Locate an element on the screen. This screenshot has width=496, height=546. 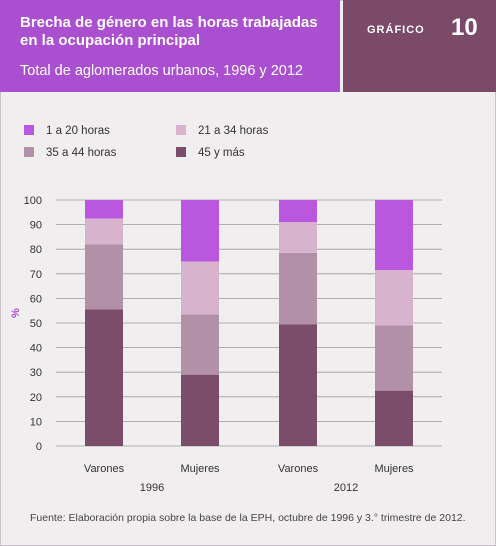
y-tick-label: 90 is located at coordinates (36, 226).